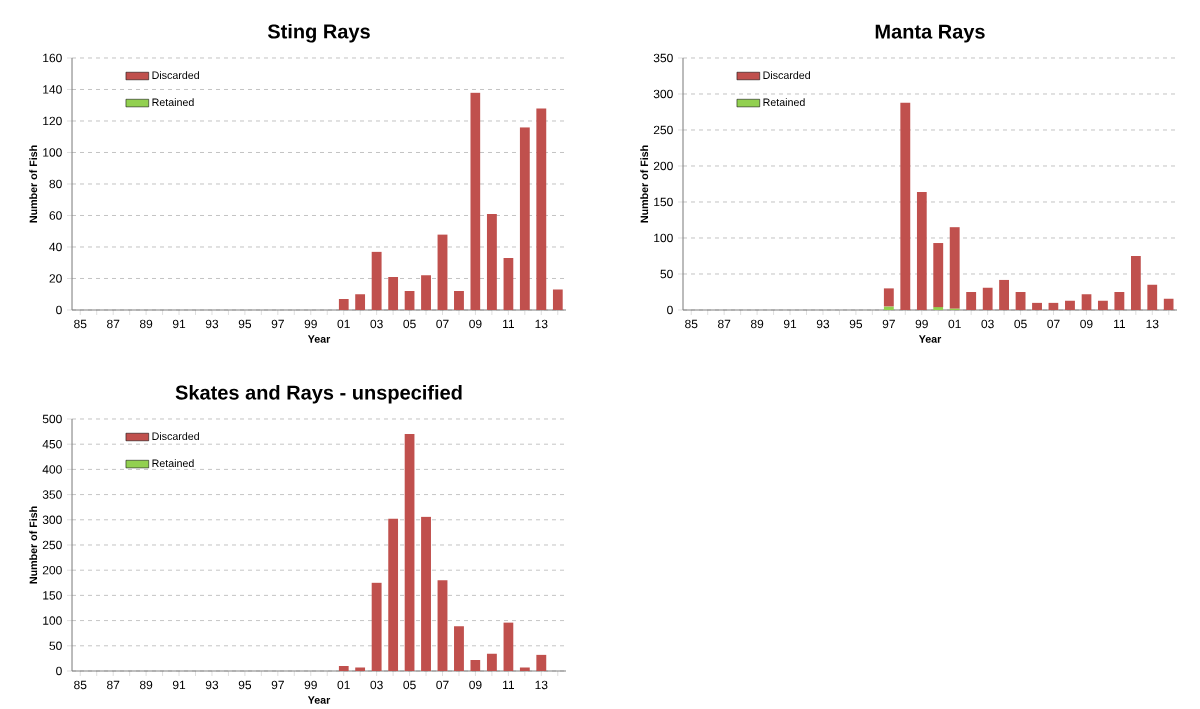 Image resolution: width=1200 pixels, height=709 pixels. Describe the element at coordinates (55, 184) in the screenshot. I see `y-tick-label: 80` at that location.